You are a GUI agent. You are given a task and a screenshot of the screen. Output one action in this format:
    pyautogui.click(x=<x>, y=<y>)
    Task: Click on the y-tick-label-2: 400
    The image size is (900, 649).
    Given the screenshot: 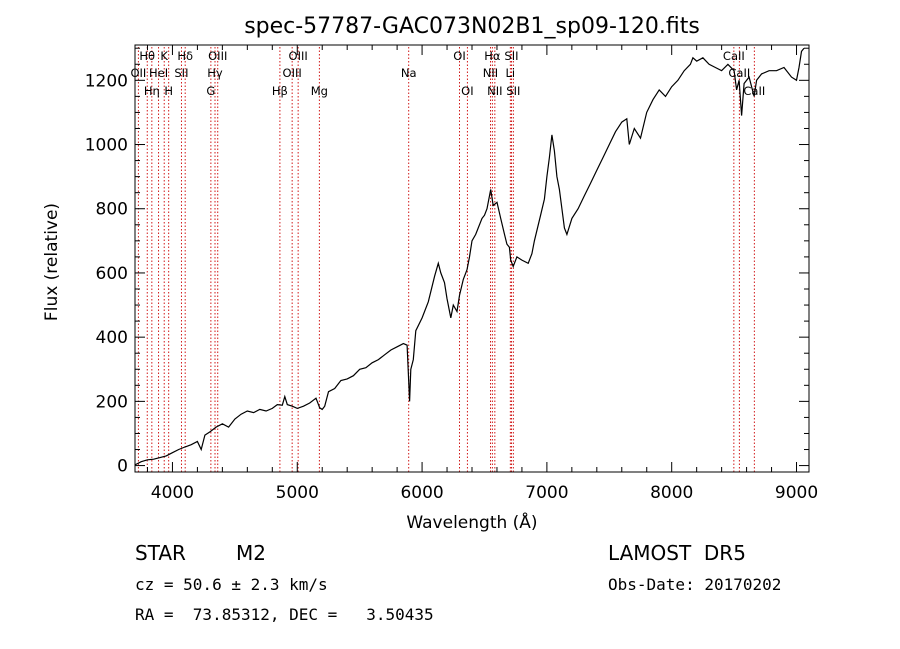 What is the action you would take?
    pyautogui.click(x=112, y=338)
    